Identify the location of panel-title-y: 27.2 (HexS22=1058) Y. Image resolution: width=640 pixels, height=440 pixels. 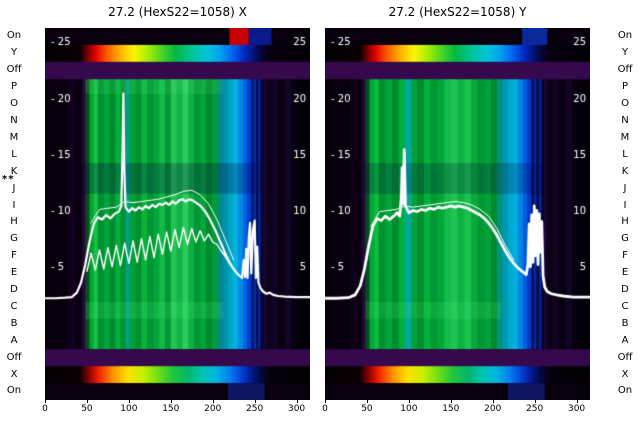
(457, 12).